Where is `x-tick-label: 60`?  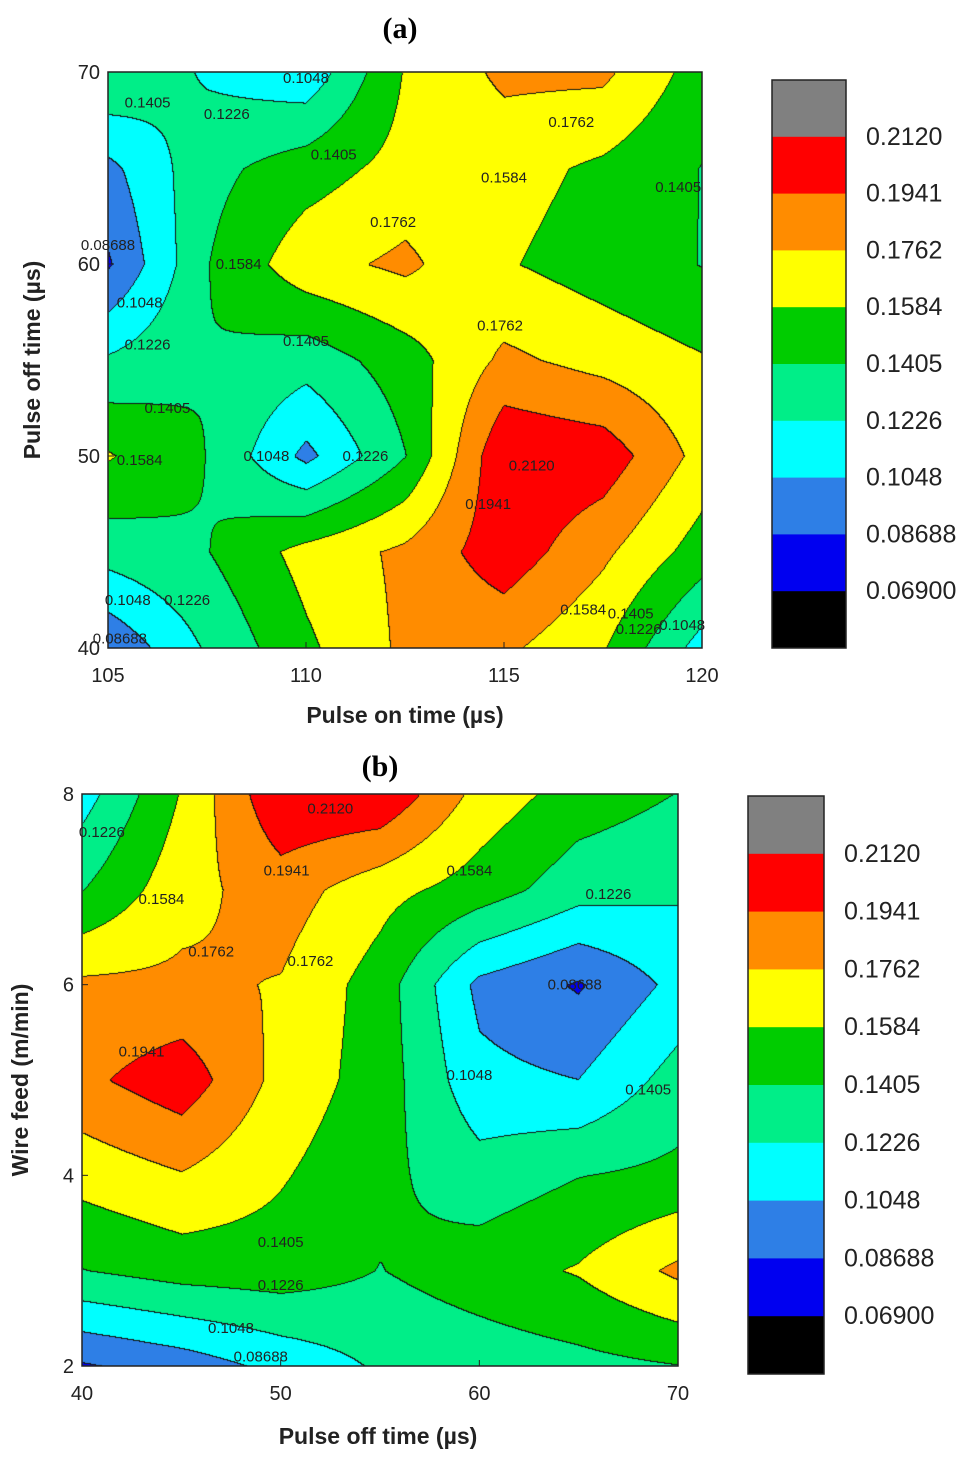 x-tick-label: 60 is located at coordinates (479, 1394).